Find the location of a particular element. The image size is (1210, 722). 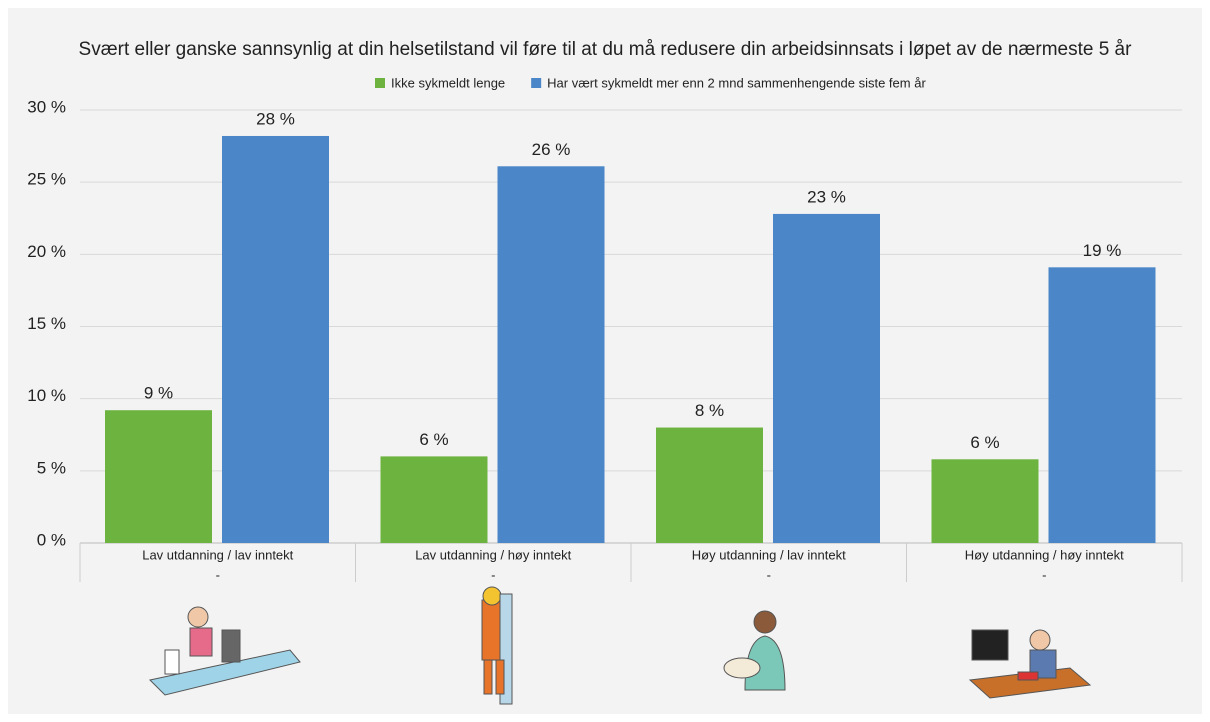

value-label: 8 % is located at coordinates (709, 410).